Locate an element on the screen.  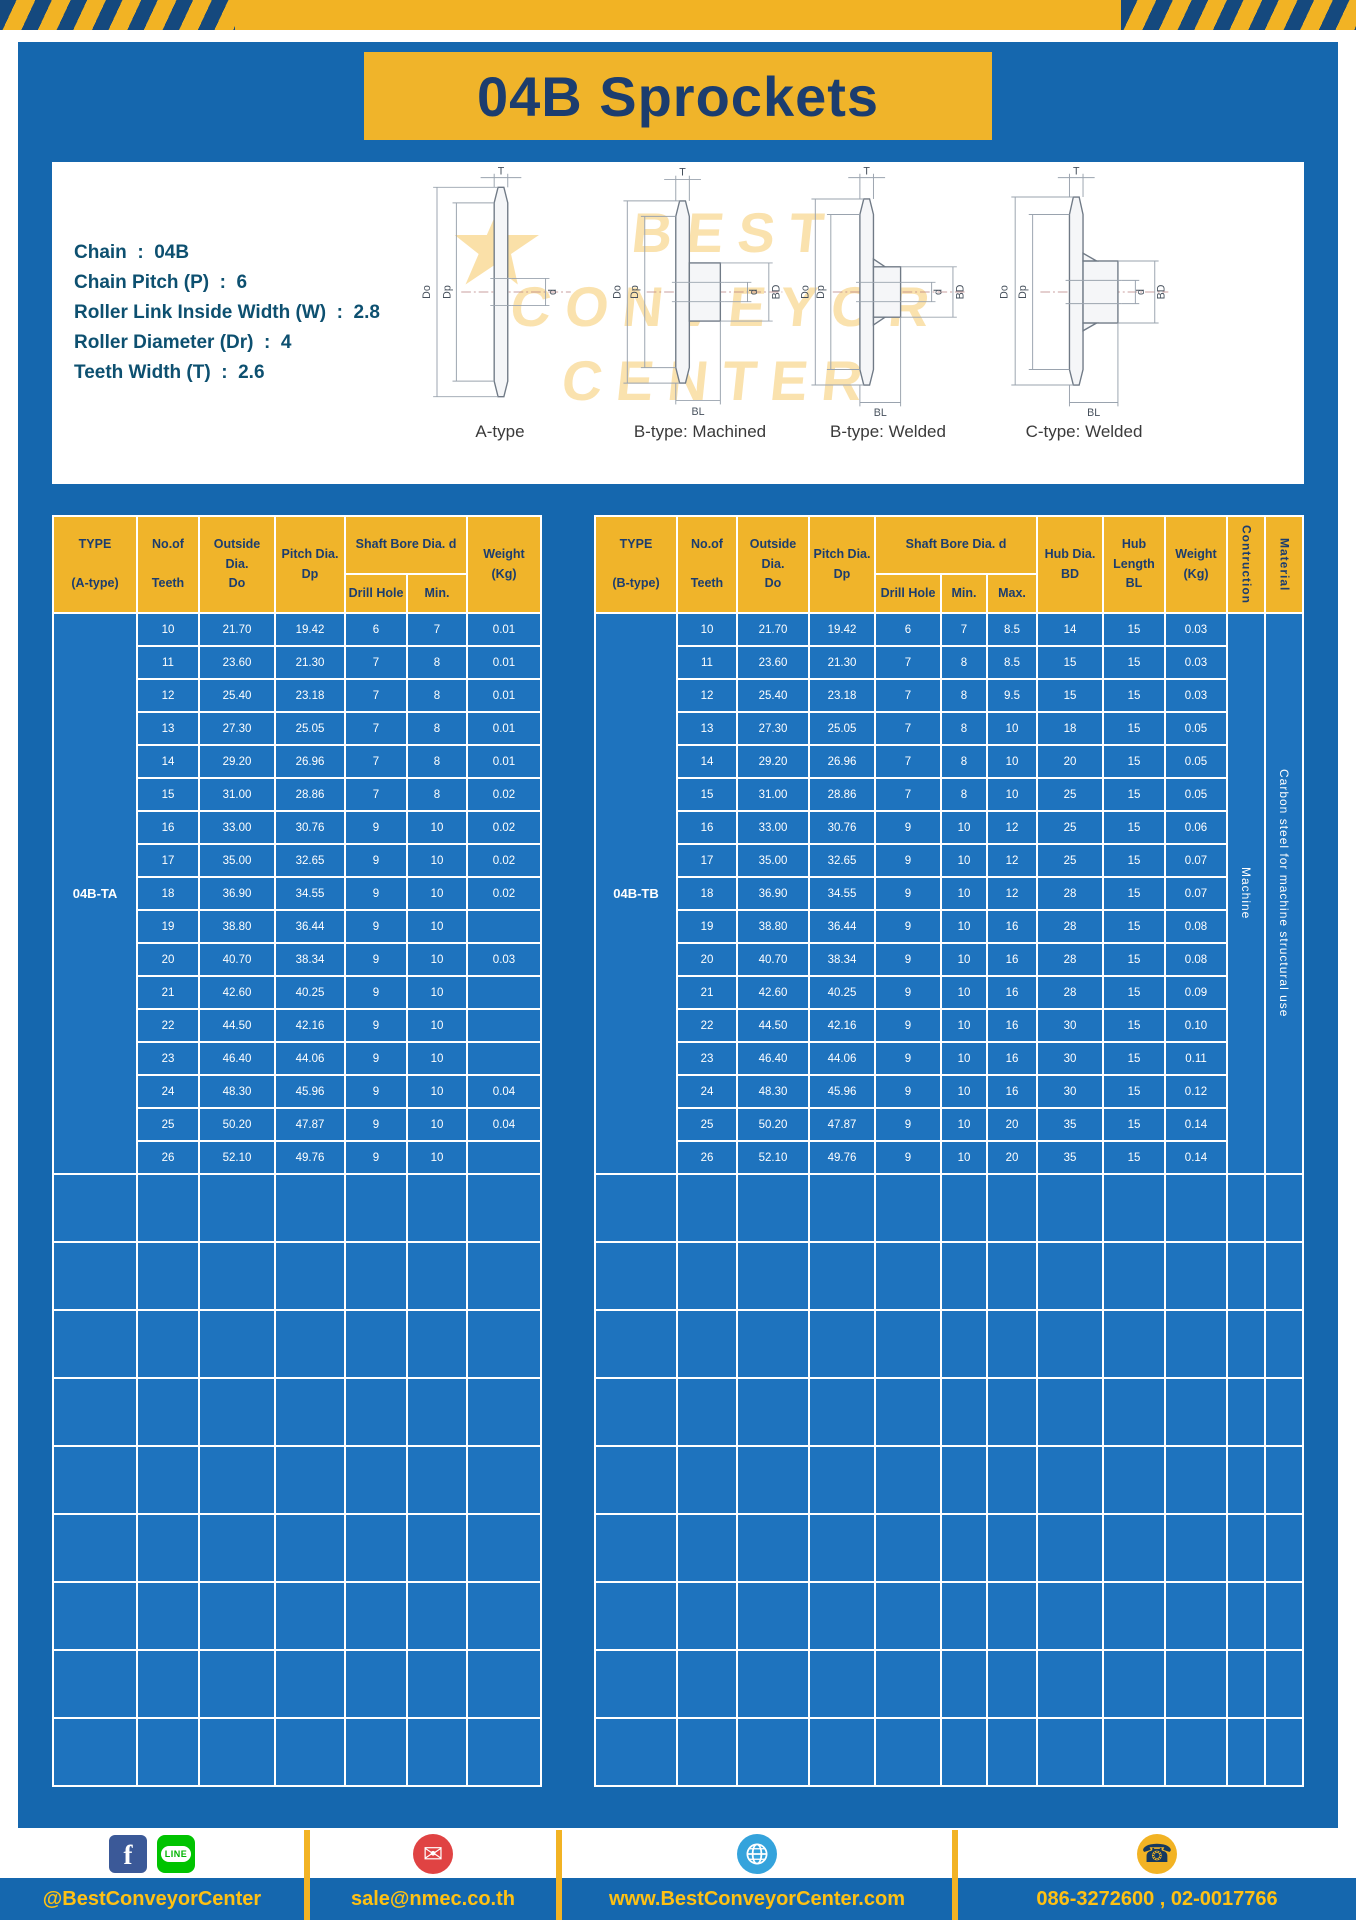
data-row: 18 36.90 34.55 9 10 0.02 is located at coordinates (297, 893).